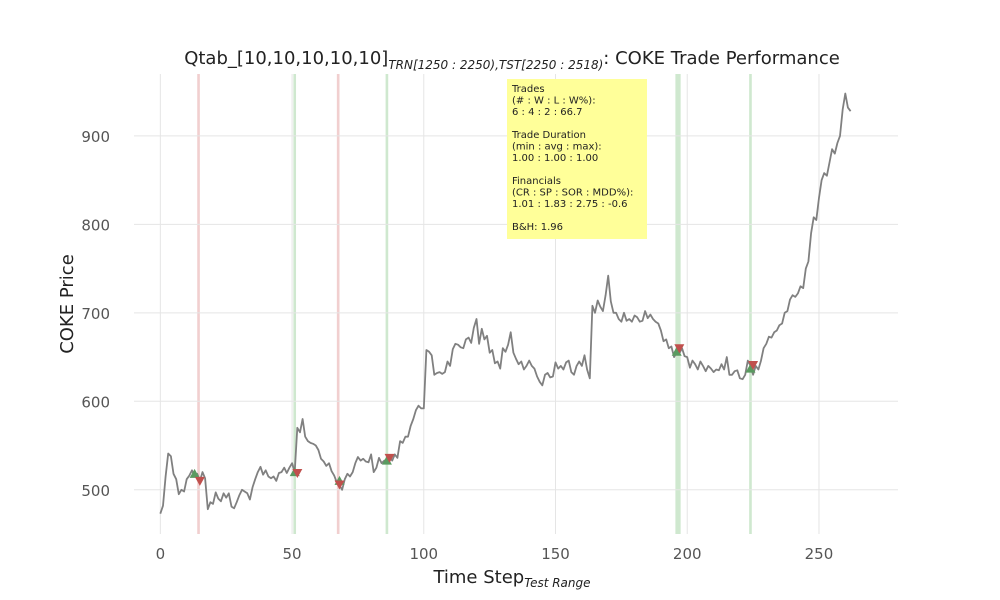 Image resolution: width=1000 pixels, height=600 pixels. What do you see at coordinates (557, 147) in the screenshot?
I see `annotation-line-5: (min : avg : max):` at bounding box center [557, 147].